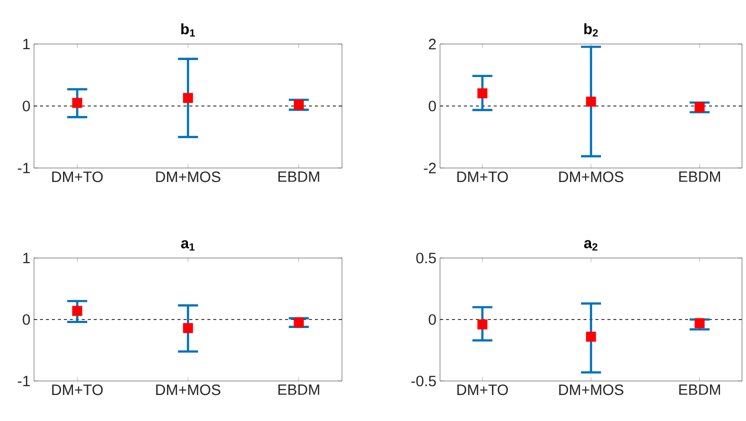 The width and height of the screenshot is (746, 421). I want to click on chart-title: b$_{2}$, so click(591, 29).